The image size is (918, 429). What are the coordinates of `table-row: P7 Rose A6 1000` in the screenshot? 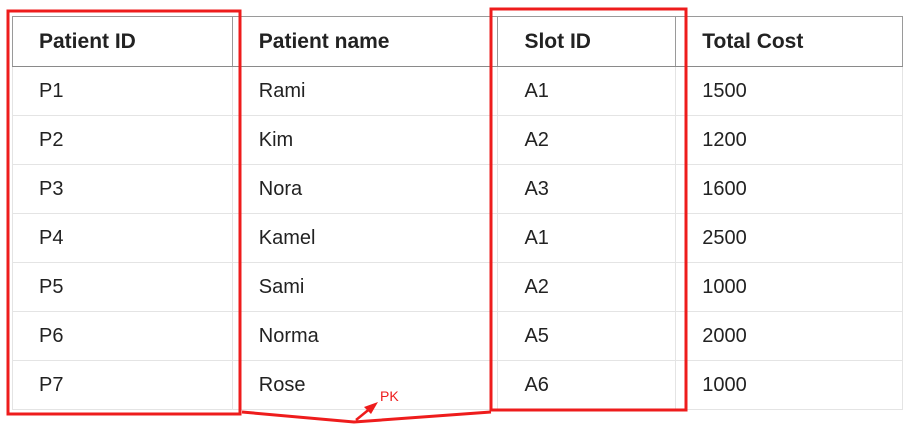 It's located at (457, 385).